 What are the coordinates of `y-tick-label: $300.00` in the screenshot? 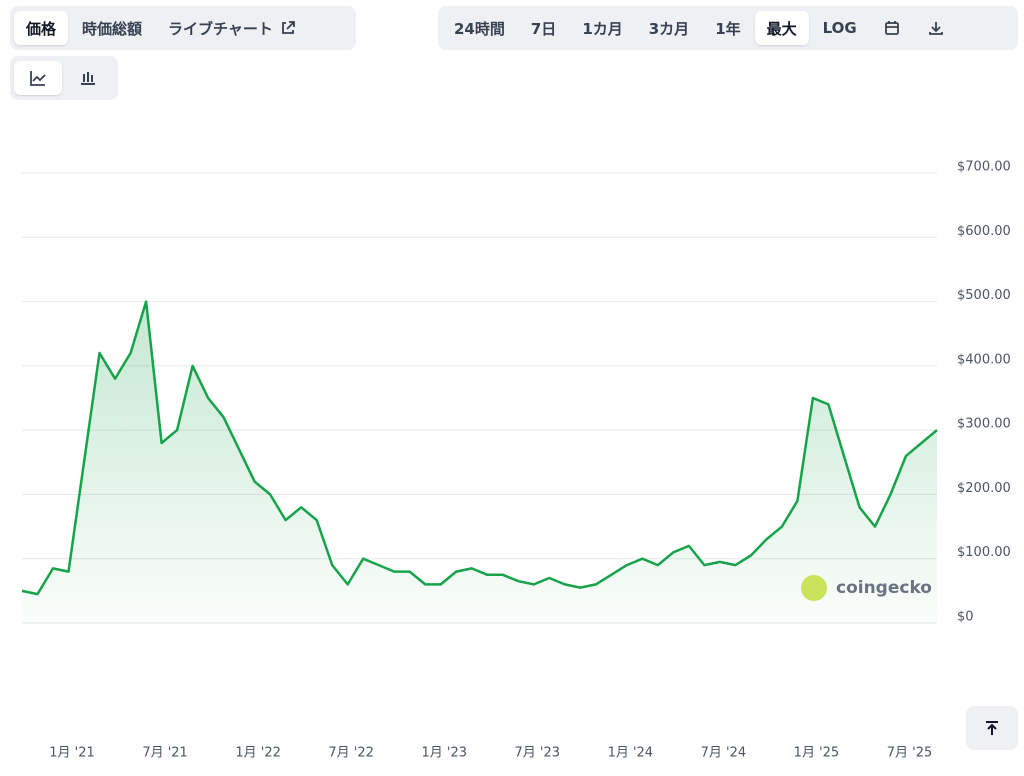 It's located at (984, 424).